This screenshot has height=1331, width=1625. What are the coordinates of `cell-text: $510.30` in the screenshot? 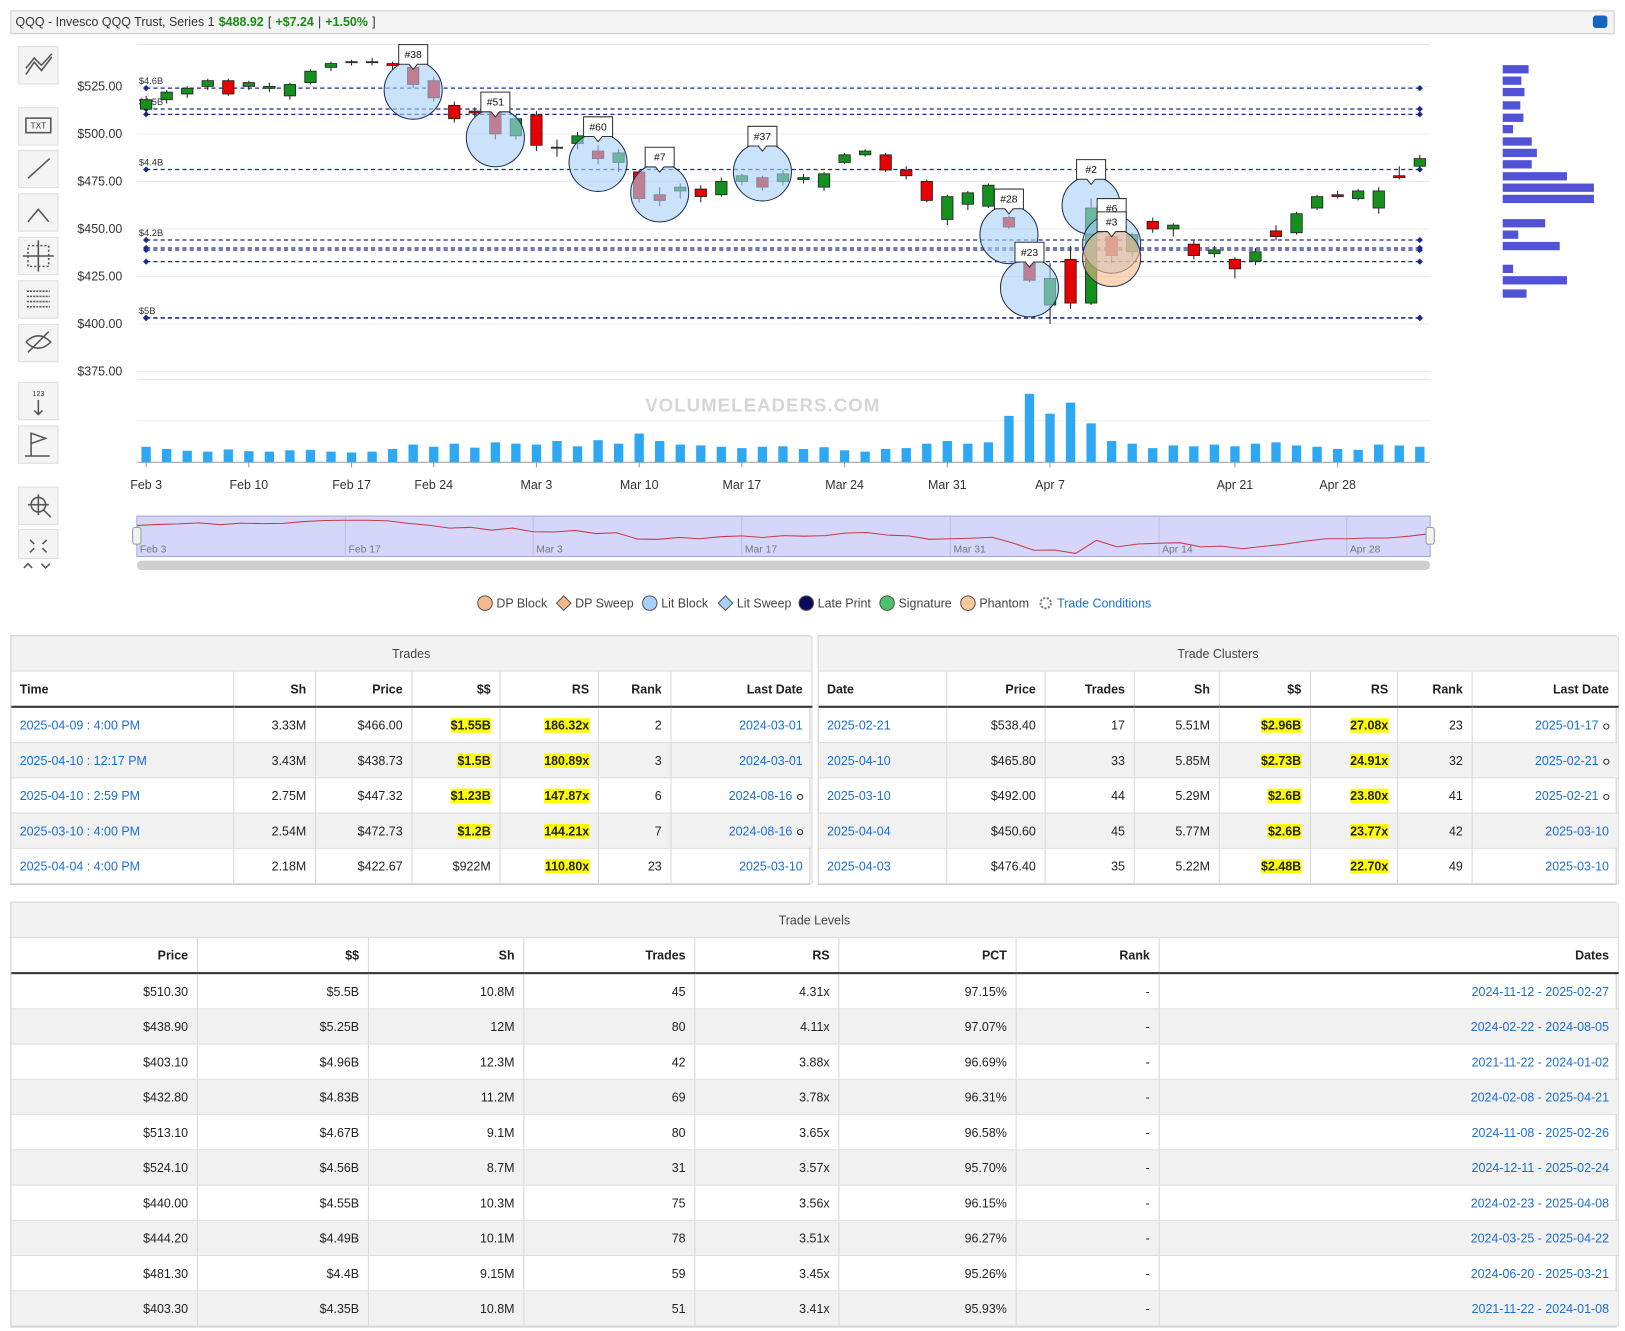 It's located at (166, 991).